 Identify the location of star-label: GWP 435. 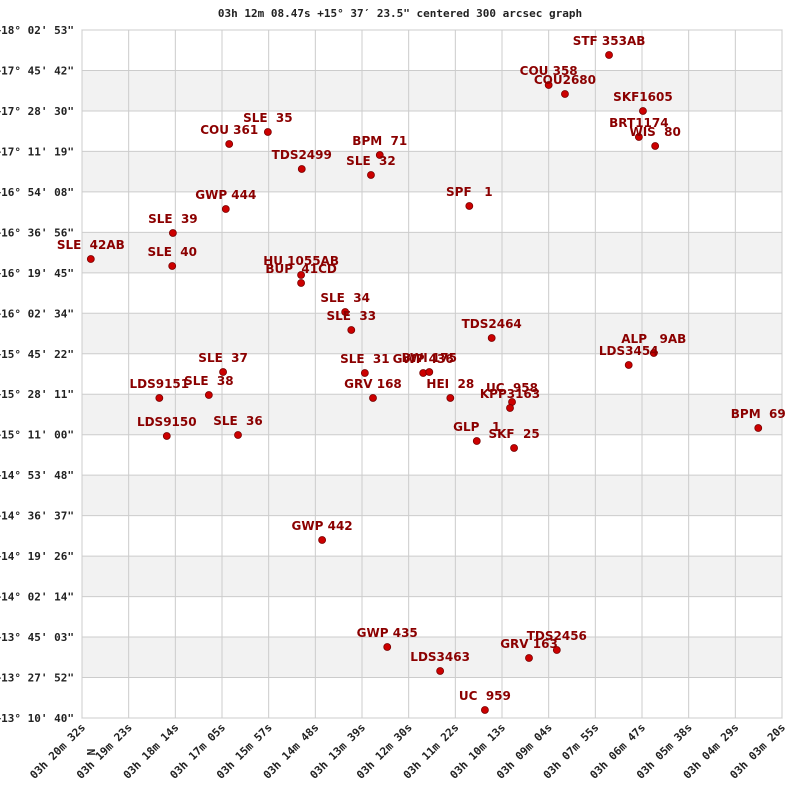
(387, 633).